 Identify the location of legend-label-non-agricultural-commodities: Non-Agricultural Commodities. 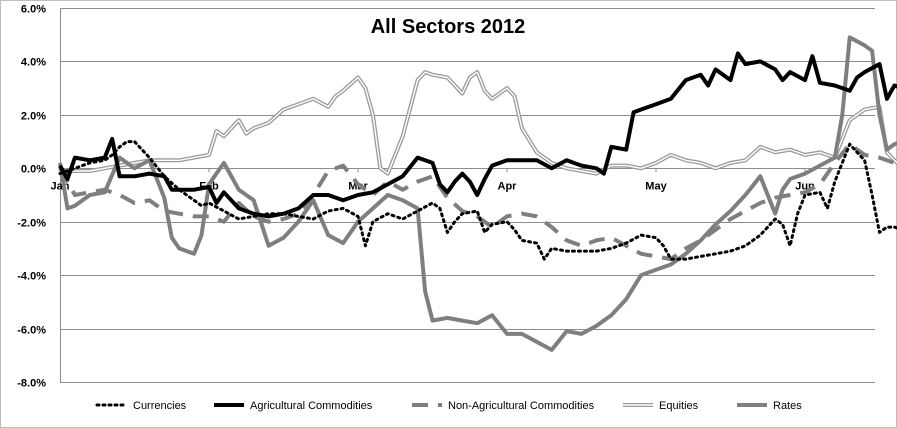
(521, 406).